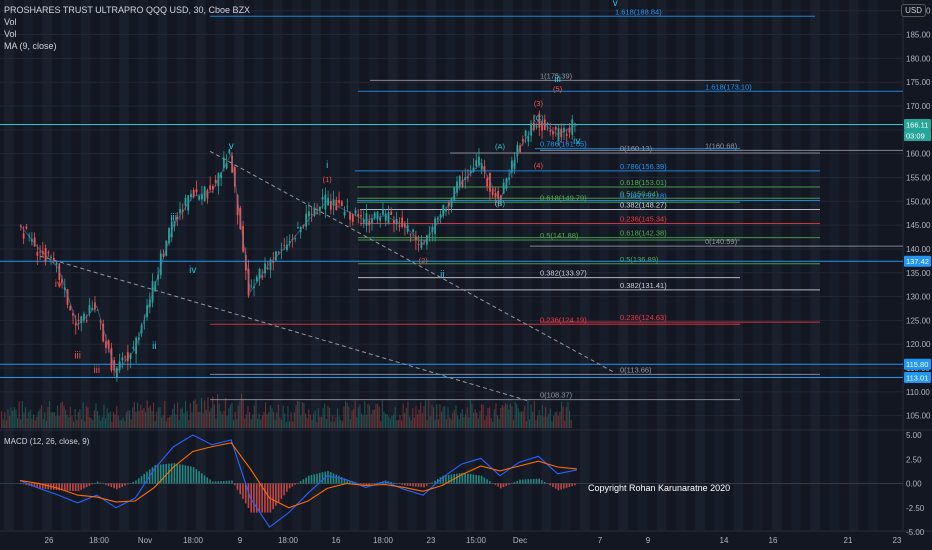  I want to click on price-tag: 166.11, so click(917, 125).